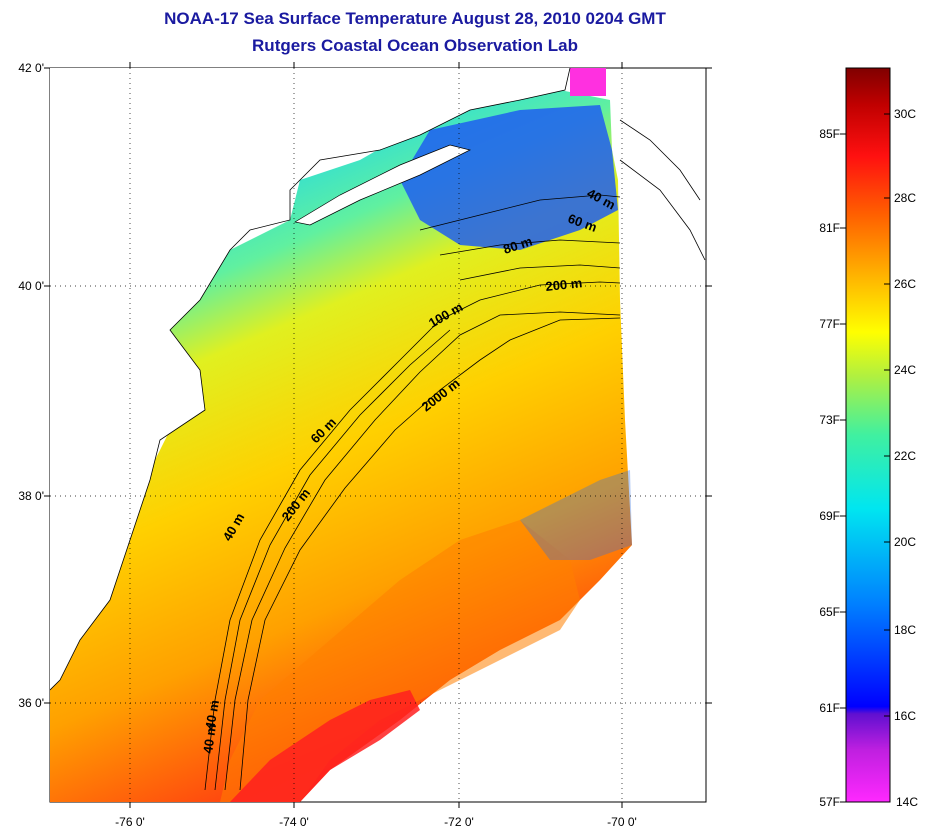 The height and width of the screenshot is (832, 928). Describe the element at coordinates (868, 435) in the screenshot. I see `temperature-colorbar` at that location.